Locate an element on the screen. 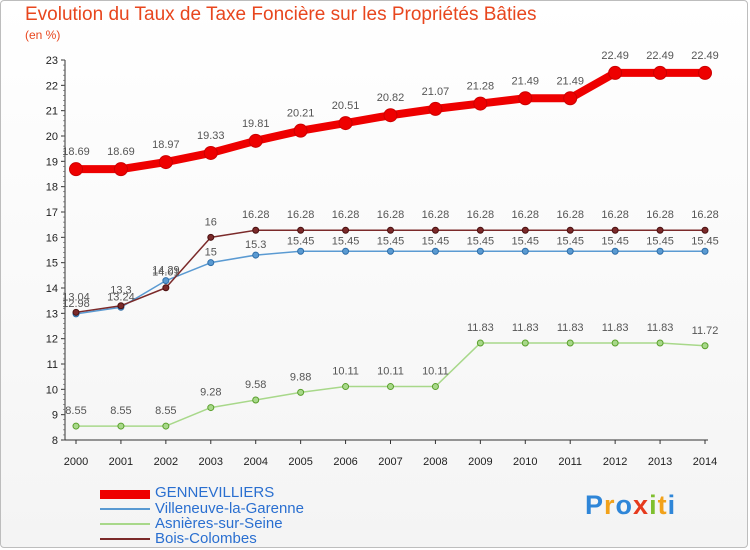 The height and width of the screenshot is (550, 750). data-label-gennevilliers: 21.28 is located at coordinates (481, 87).